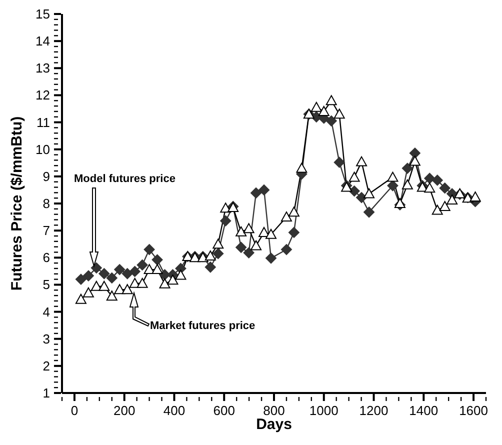 The width and height of the screenshot is (502, 445). I want to click on y-axis-title: Futures Price ($/mmBtu), so click(17, 203).